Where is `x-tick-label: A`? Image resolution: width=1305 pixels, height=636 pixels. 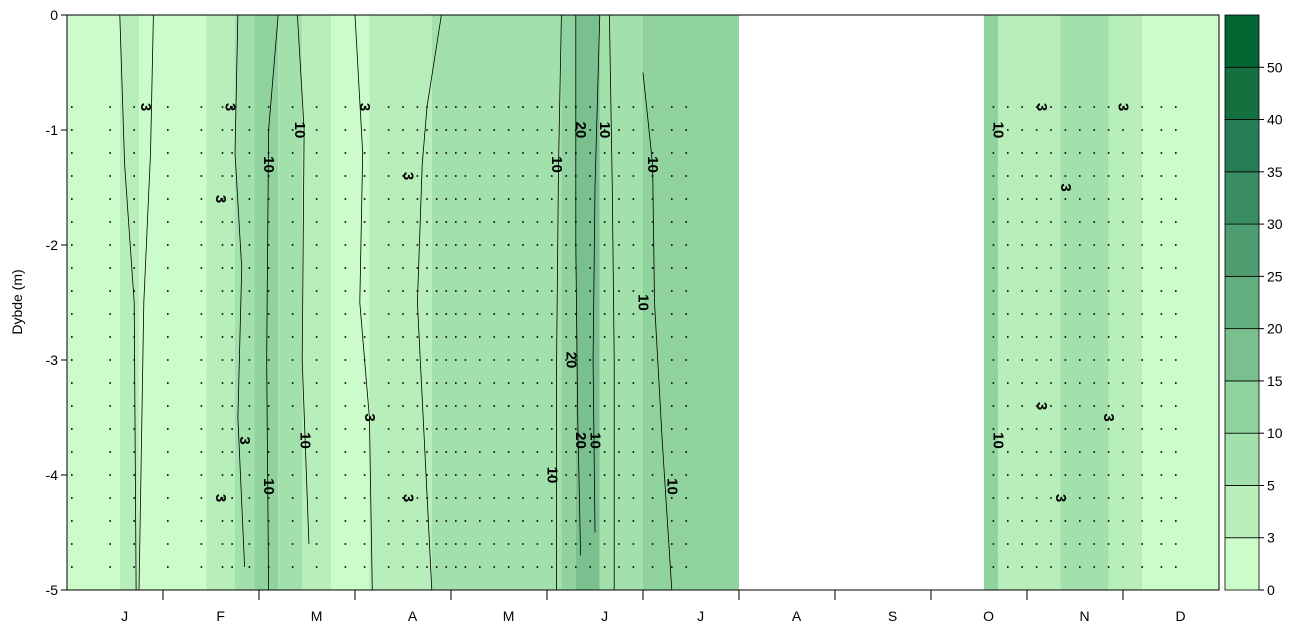
x-tick-label: A is located at coordinates (797, 616).